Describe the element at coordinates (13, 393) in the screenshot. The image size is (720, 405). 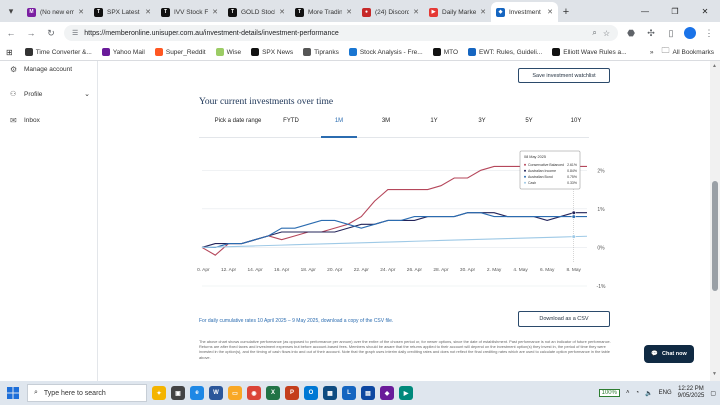
I see `windows-start-icon` at that location.